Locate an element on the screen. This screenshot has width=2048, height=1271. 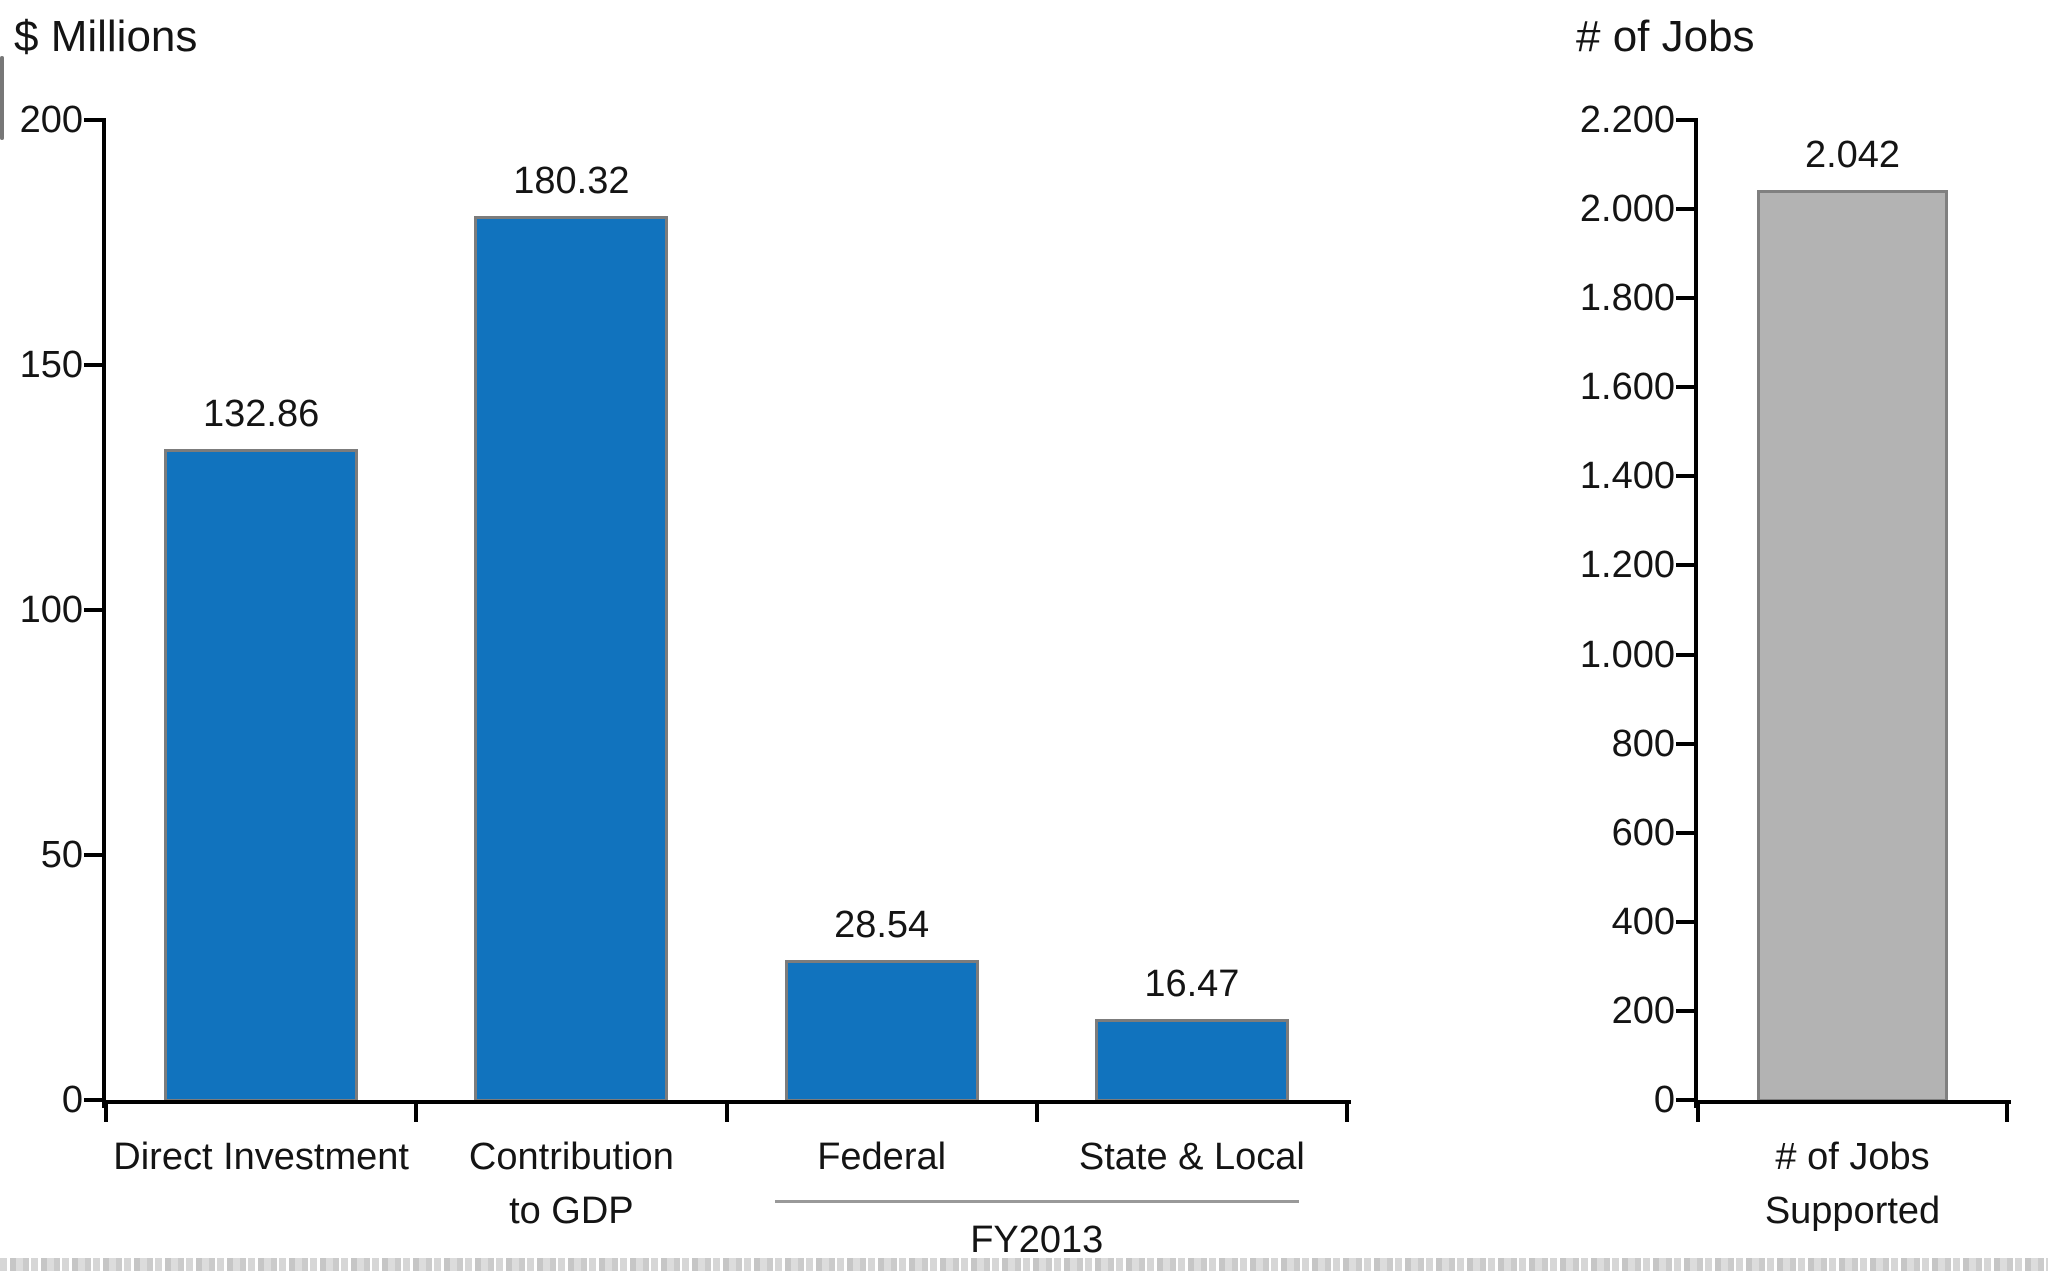
bar--of-jobs-supported is located at coordinates (1852, 646).